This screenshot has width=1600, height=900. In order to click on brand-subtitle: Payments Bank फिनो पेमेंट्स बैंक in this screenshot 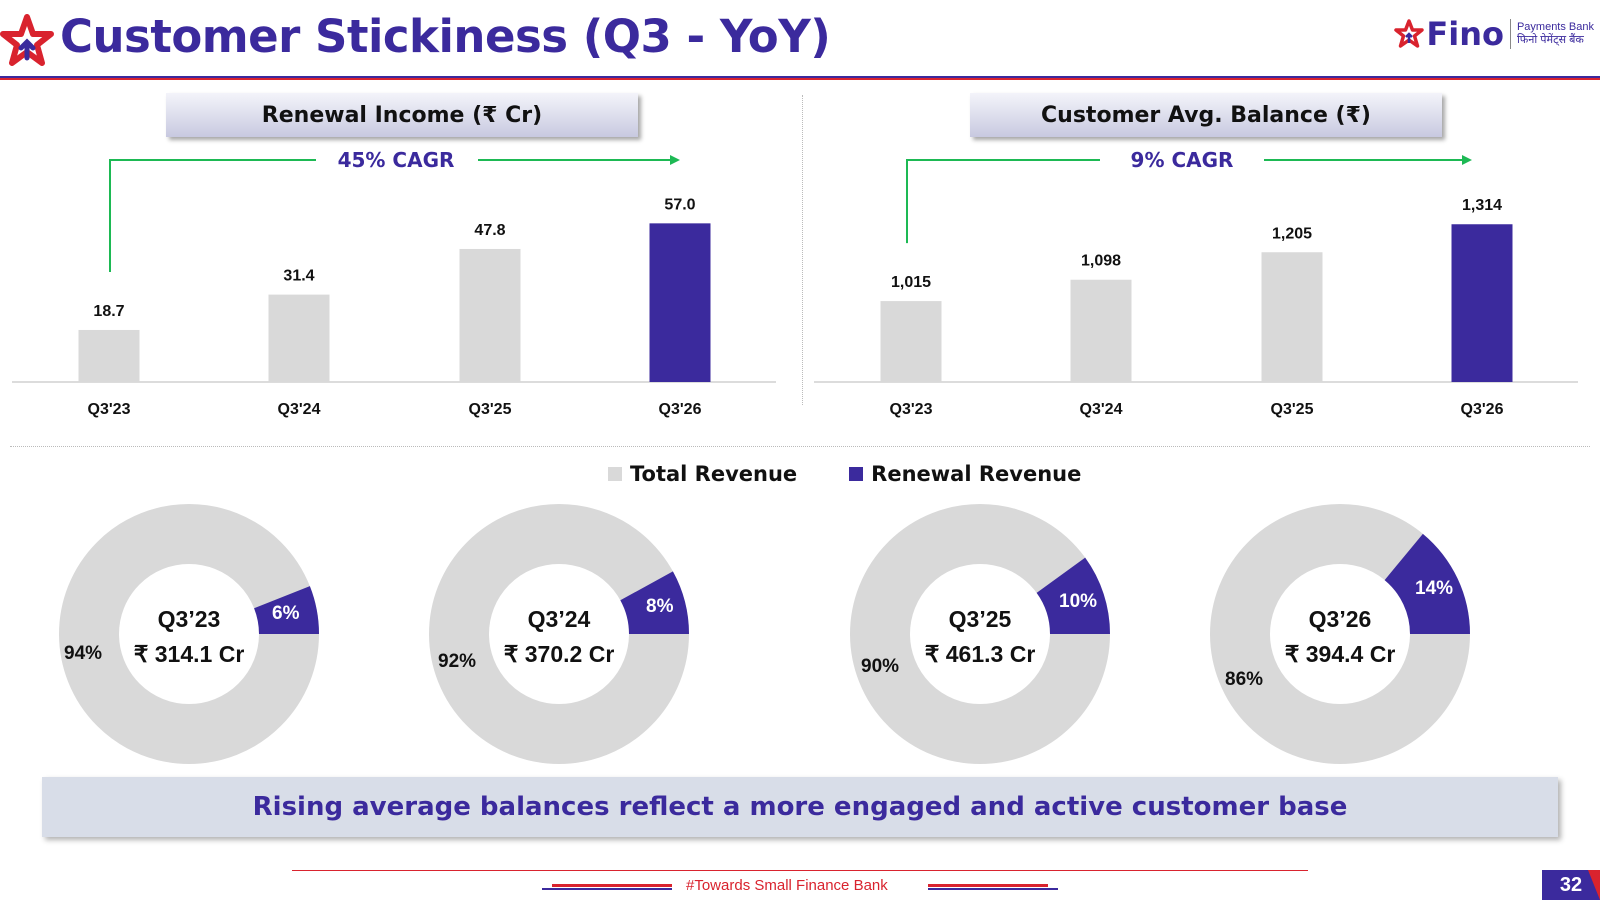, I will do `click(1555, 34)`.